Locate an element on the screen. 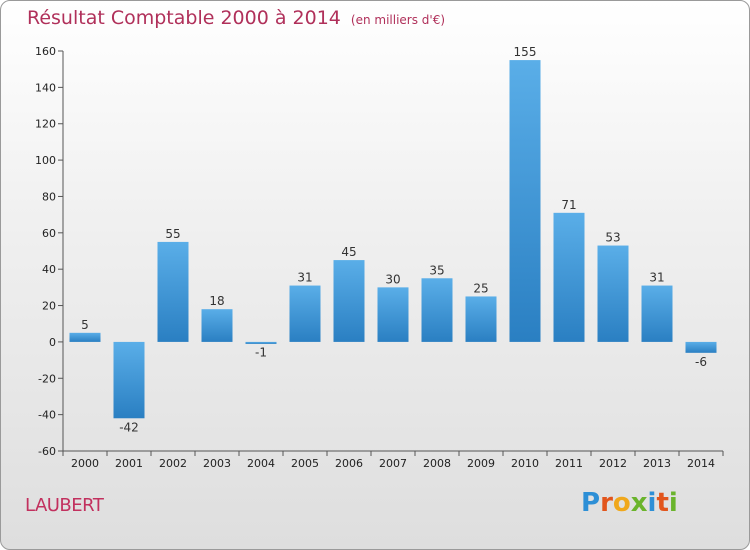 Image resolution: width=750 pixels, height=550 pixels. bar-2013 is located at coordinates (657, 313).